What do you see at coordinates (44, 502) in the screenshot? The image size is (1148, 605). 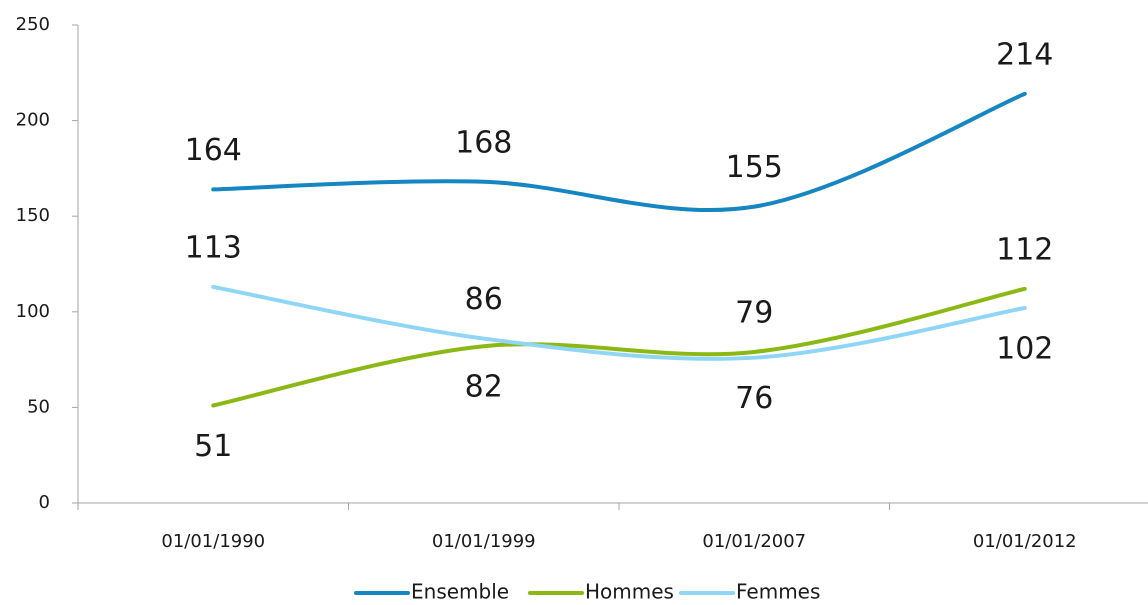 I see `y-tick-label: 0` at bounding box center [44, 502].